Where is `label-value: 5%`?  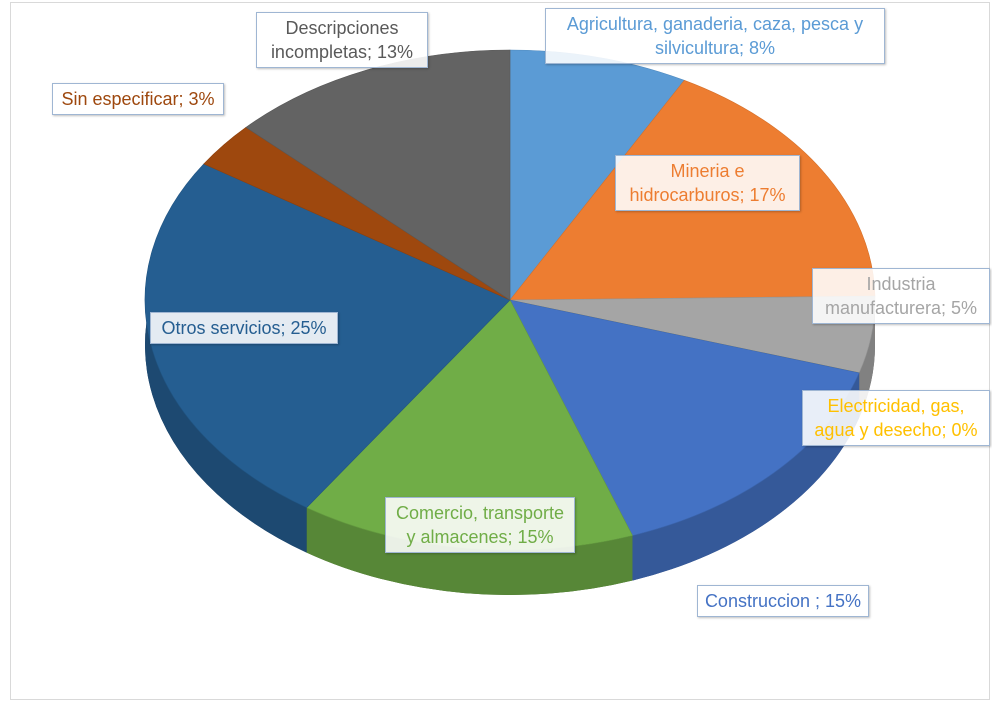
label-value: 5% is located at coordinates (964, 308).